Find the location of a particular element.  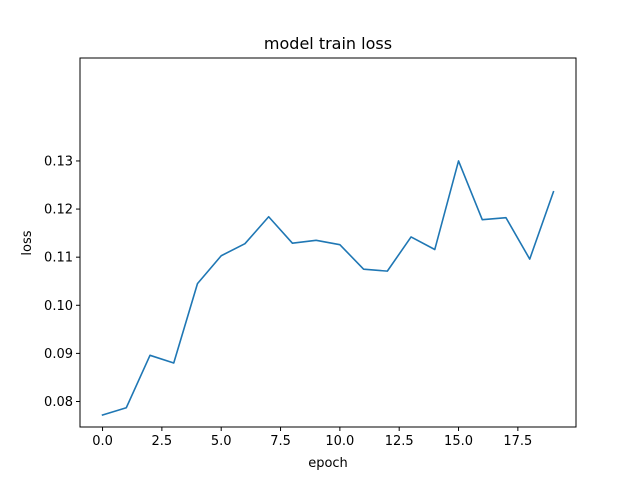

y-tick-label: 0.10 is located at coordinates (58, 306).